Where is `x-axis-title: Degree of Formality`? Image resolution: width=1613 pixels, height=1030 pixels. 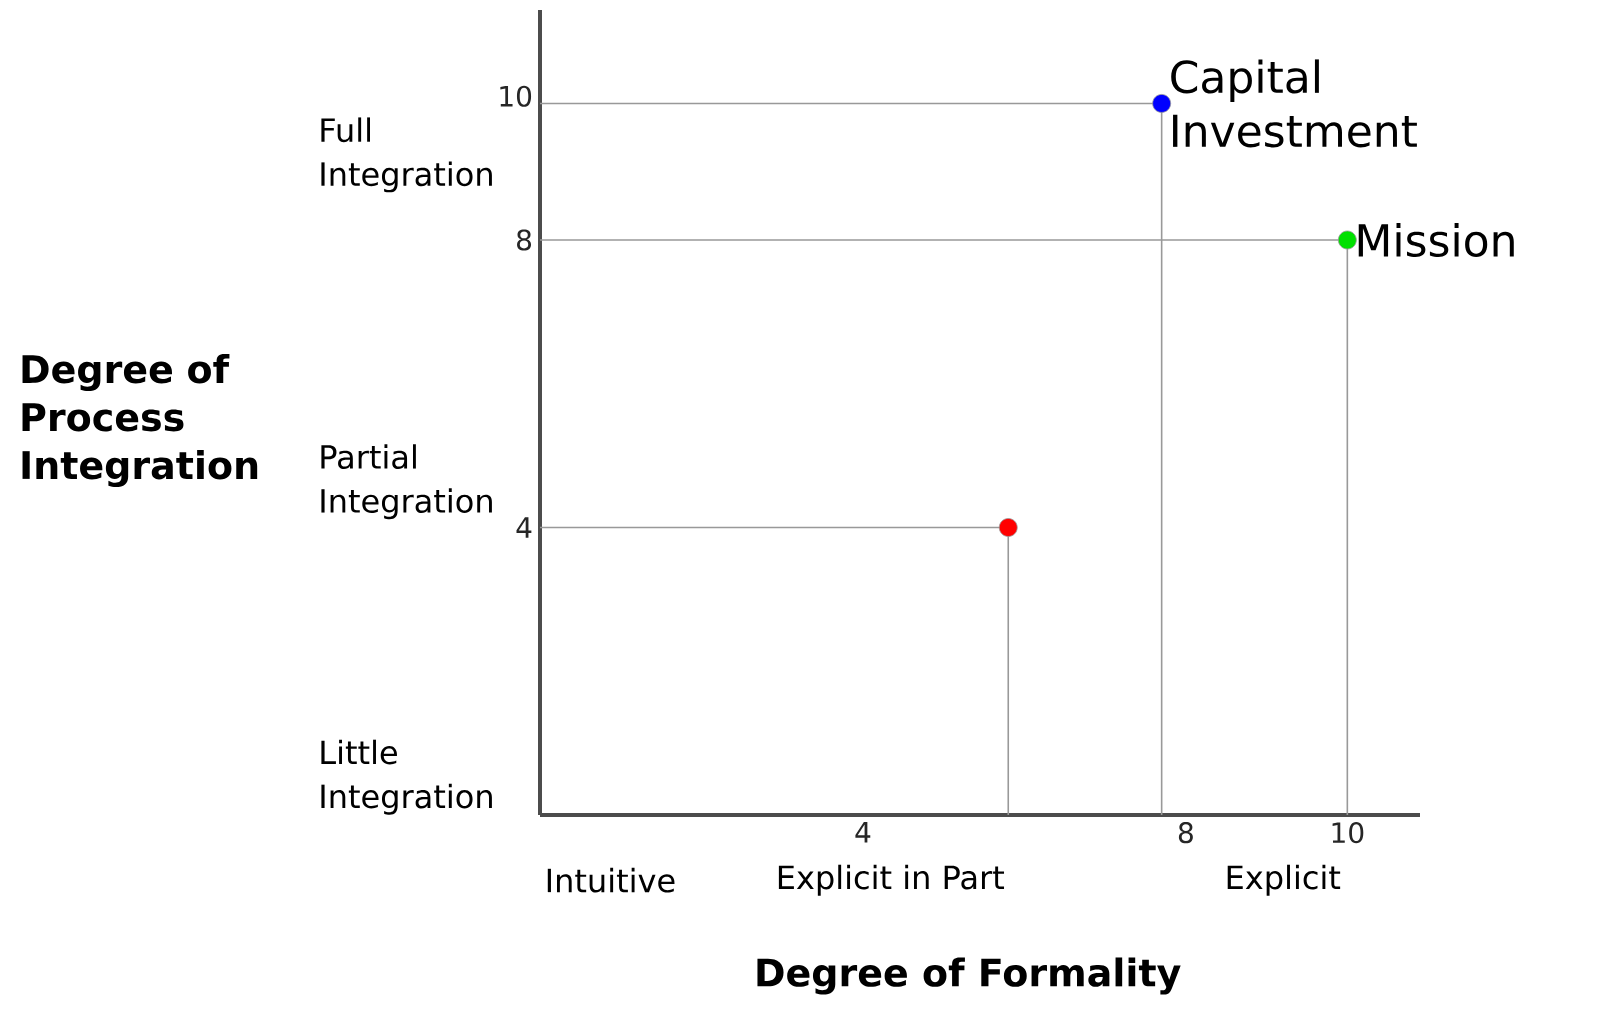 x-axis-title: Degree of Formality is located at coordinates (969, 976).